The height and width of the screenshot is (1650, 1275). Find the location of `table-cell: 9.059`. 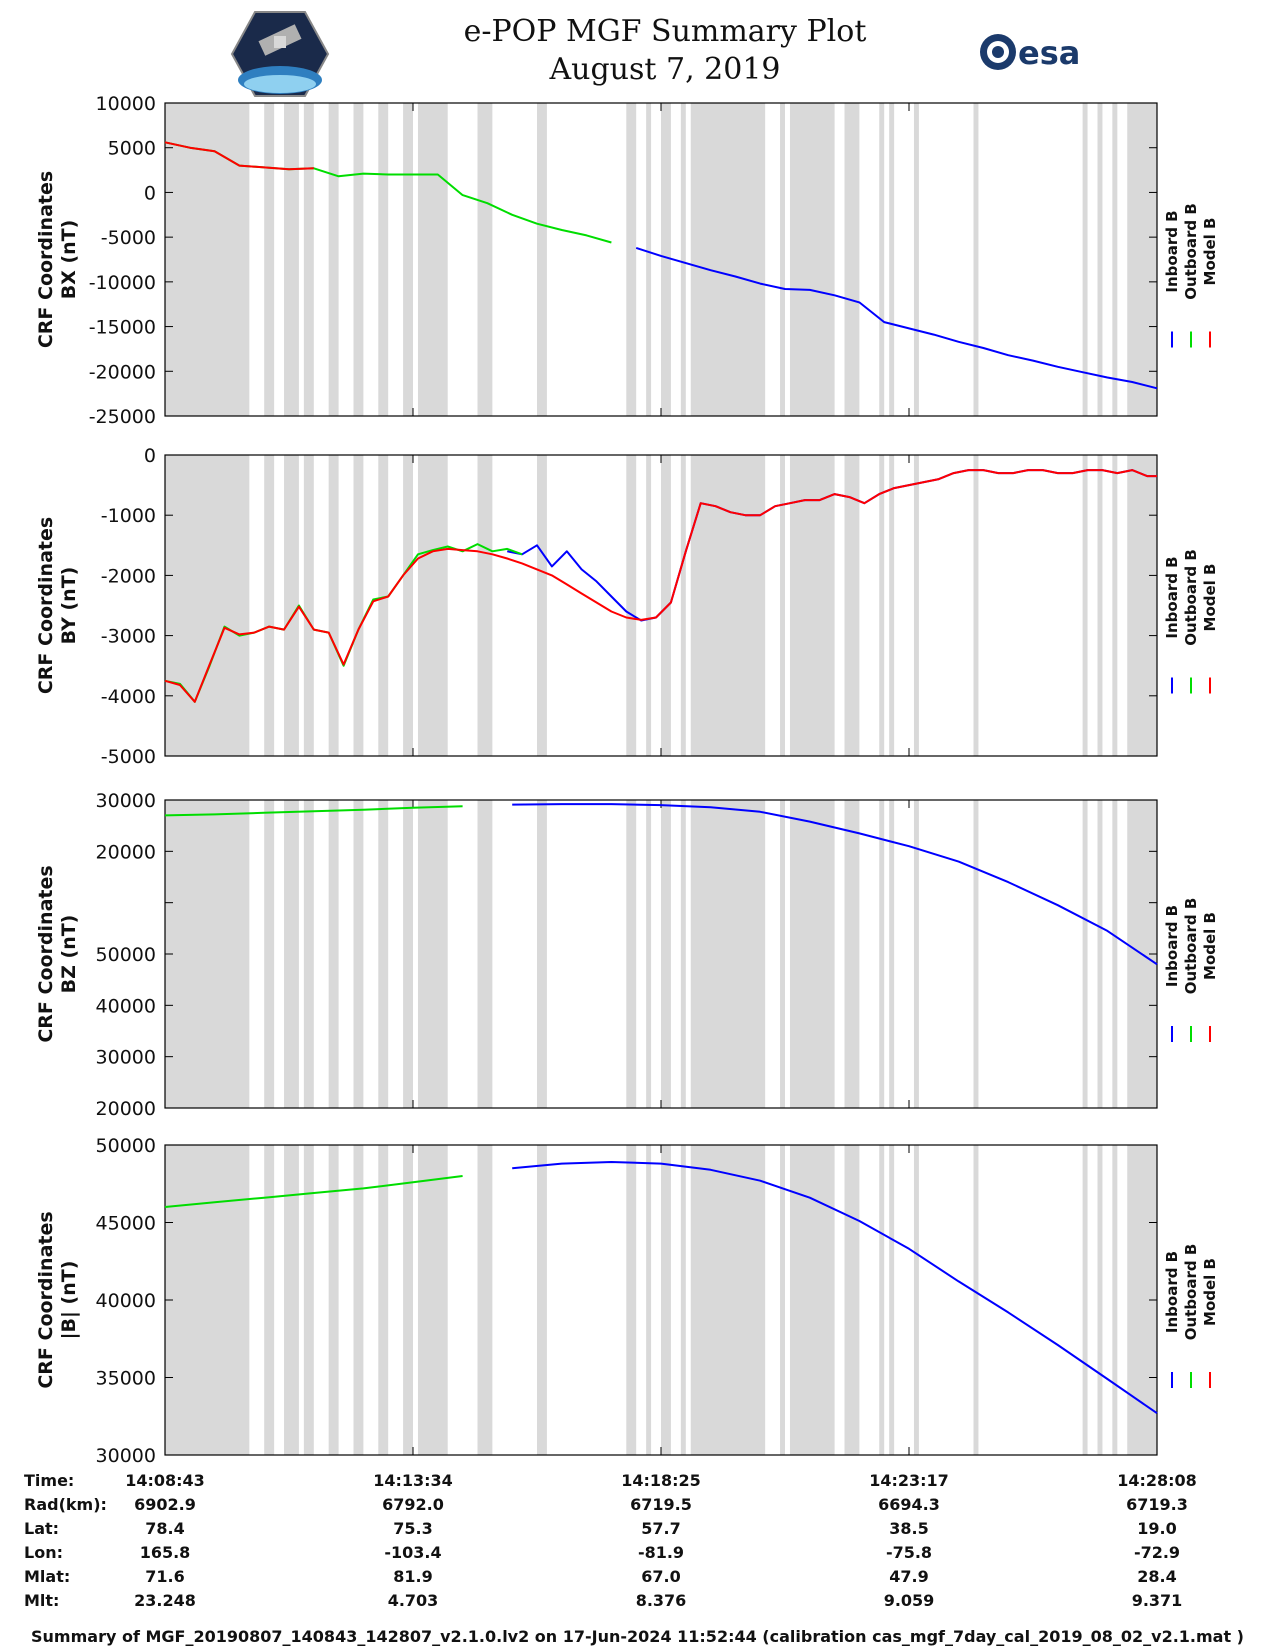

table-cell: 9.059 is located at coordinates (909, 1600).